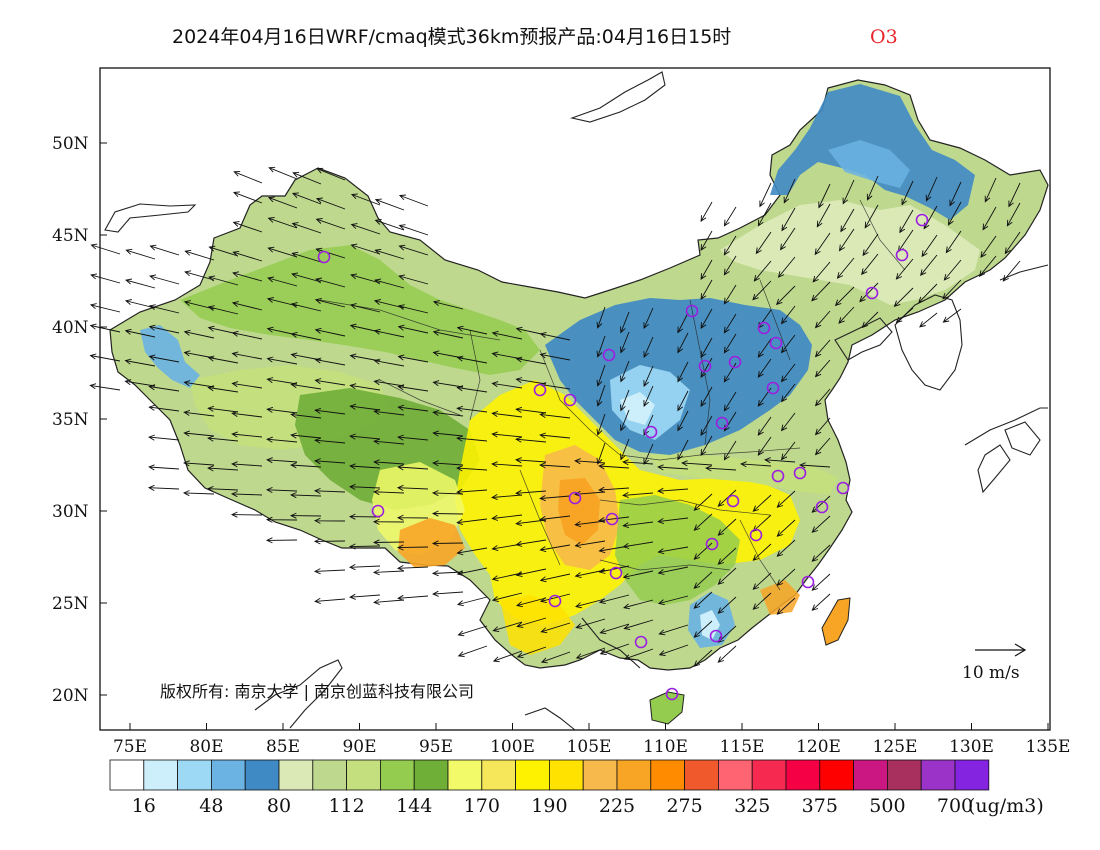 Image resolution: width=1100 pixels, height=850 pixels. I want to click on lon-label: 130E, so click(971, 747).